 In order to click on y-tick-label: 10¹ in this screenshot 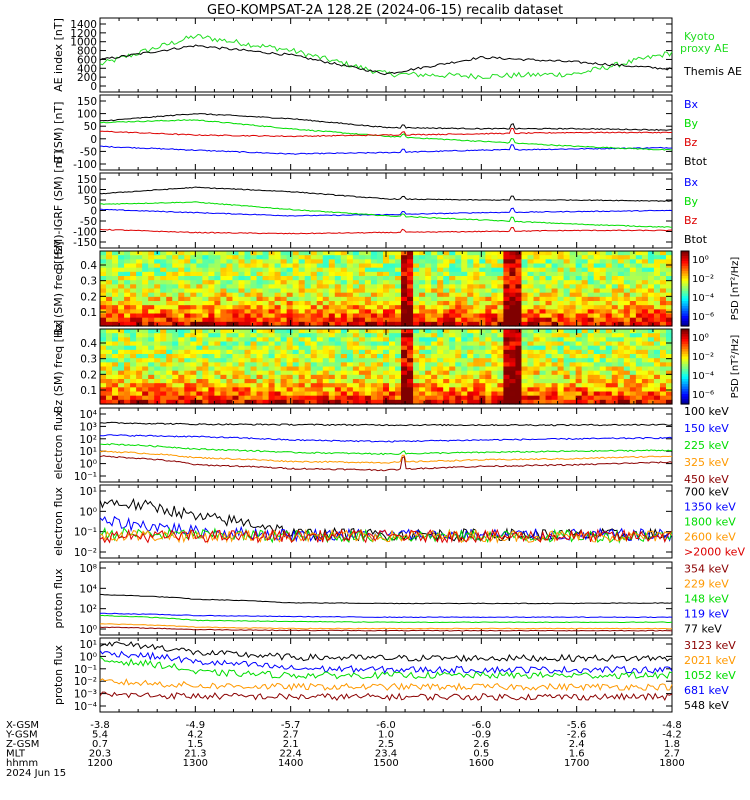, I will do `click(88, 492)`.